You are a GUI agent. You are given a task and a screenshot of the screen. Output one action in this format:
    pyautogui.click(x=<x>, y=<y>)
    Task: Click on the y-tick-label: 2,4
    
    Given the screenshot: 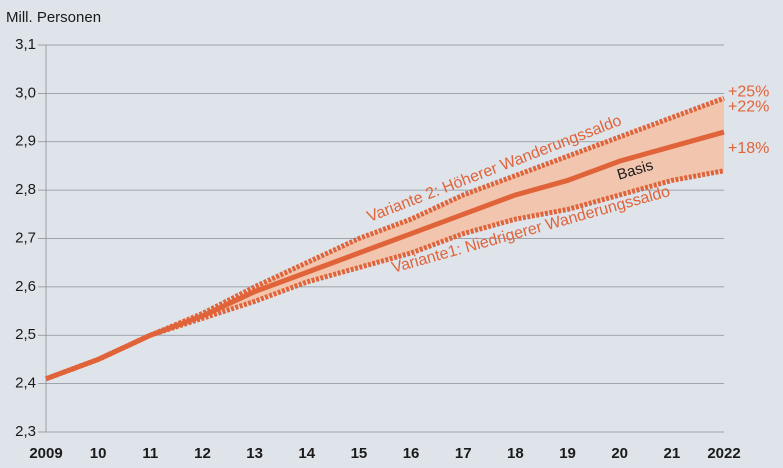 What is the action you would take?
    pyautogui.click(x=25, y=383)
    